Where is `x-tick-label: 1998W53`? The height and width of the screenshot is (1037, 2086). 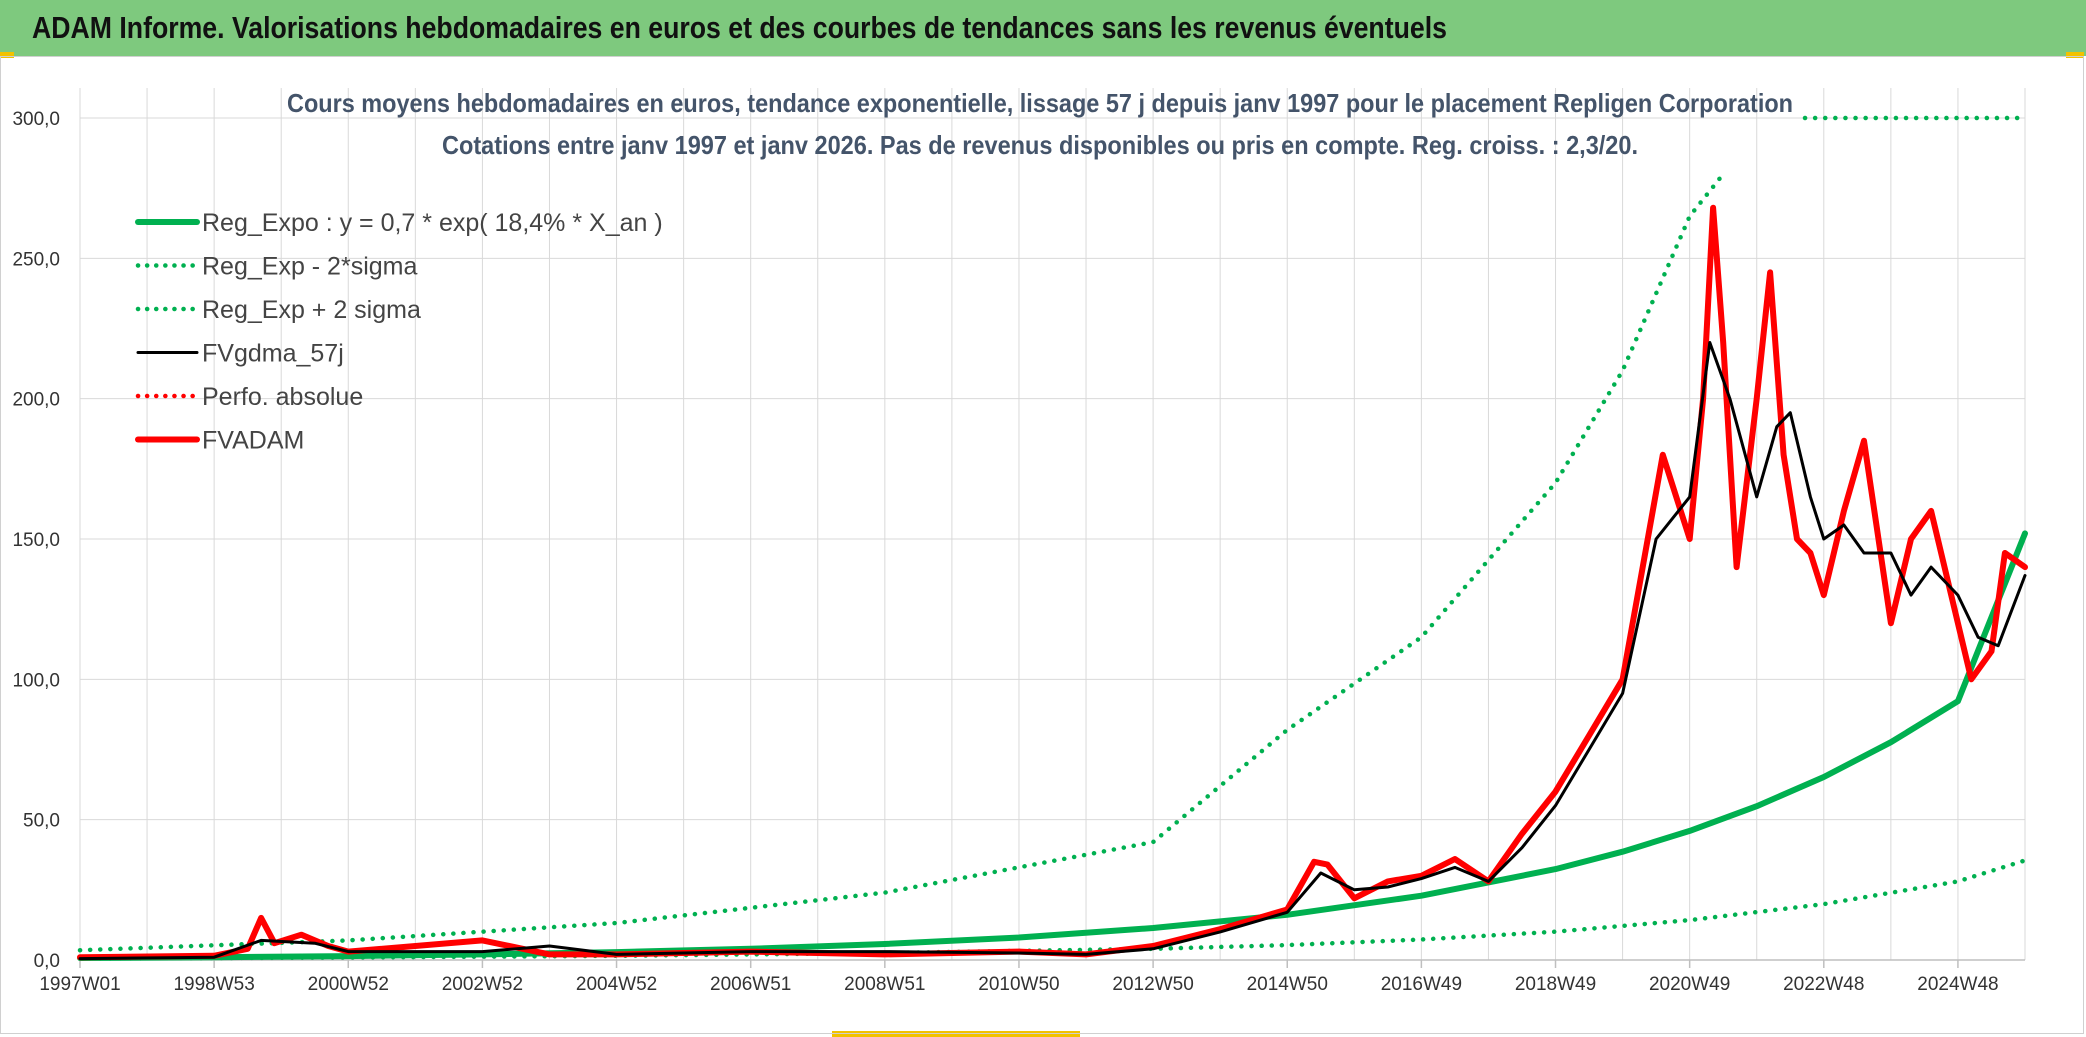 x-tick-label: 1998W53 is located at coordinates (213, 984).